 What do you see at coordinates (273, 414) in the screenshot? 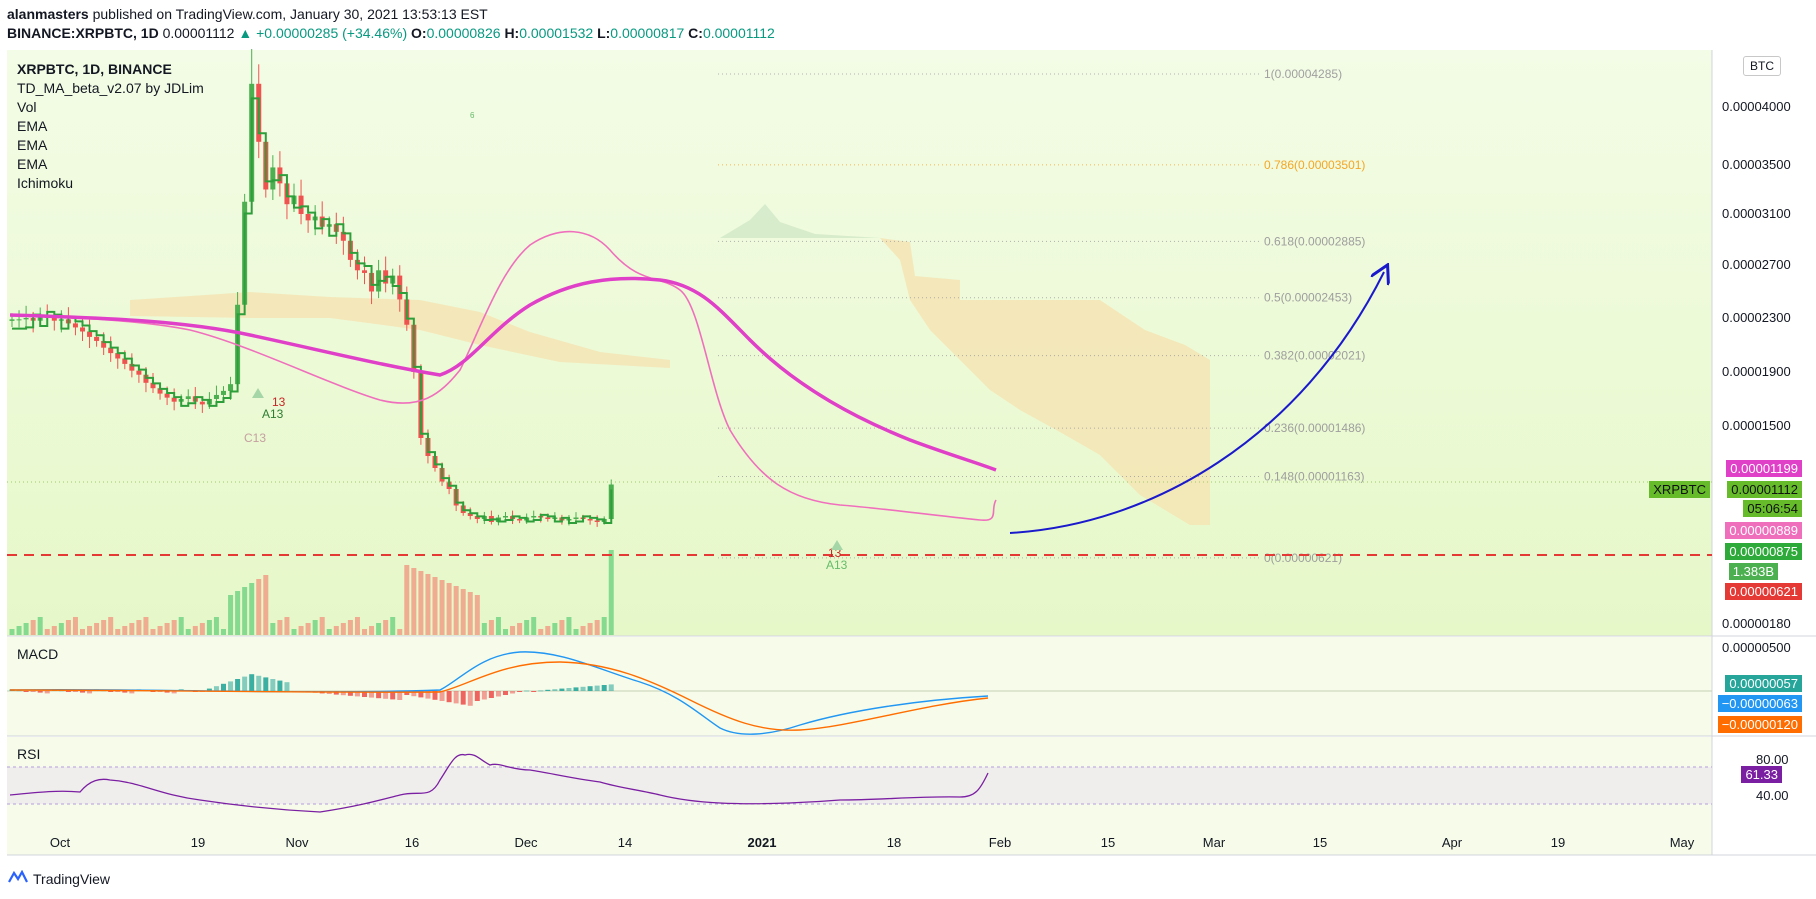
I see `svg-text: A13` at bounding box center [273, 414].